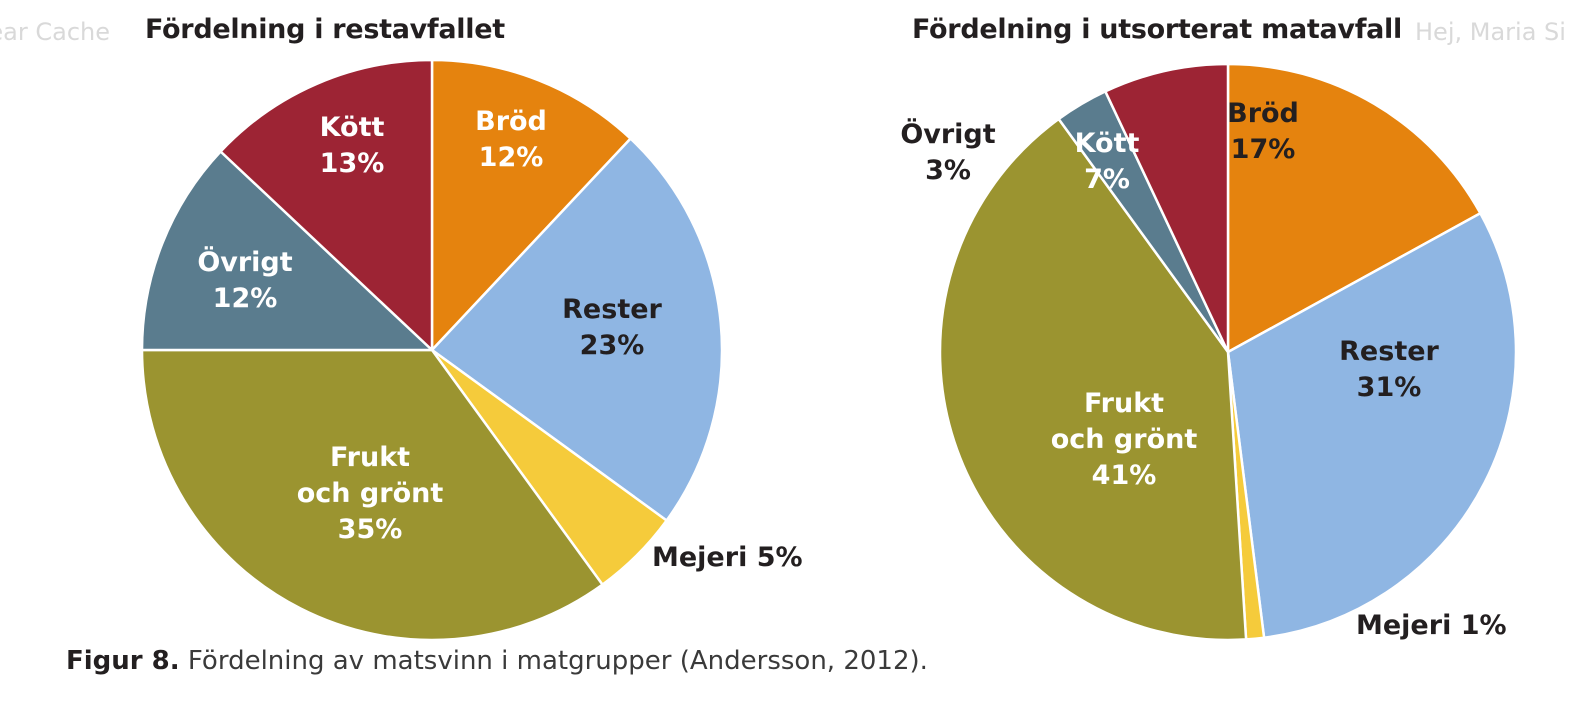 The height and width of the screenshot is (705, 1588). I want to click on slice-label-rester: Rester 31%, so click(1389, 369).